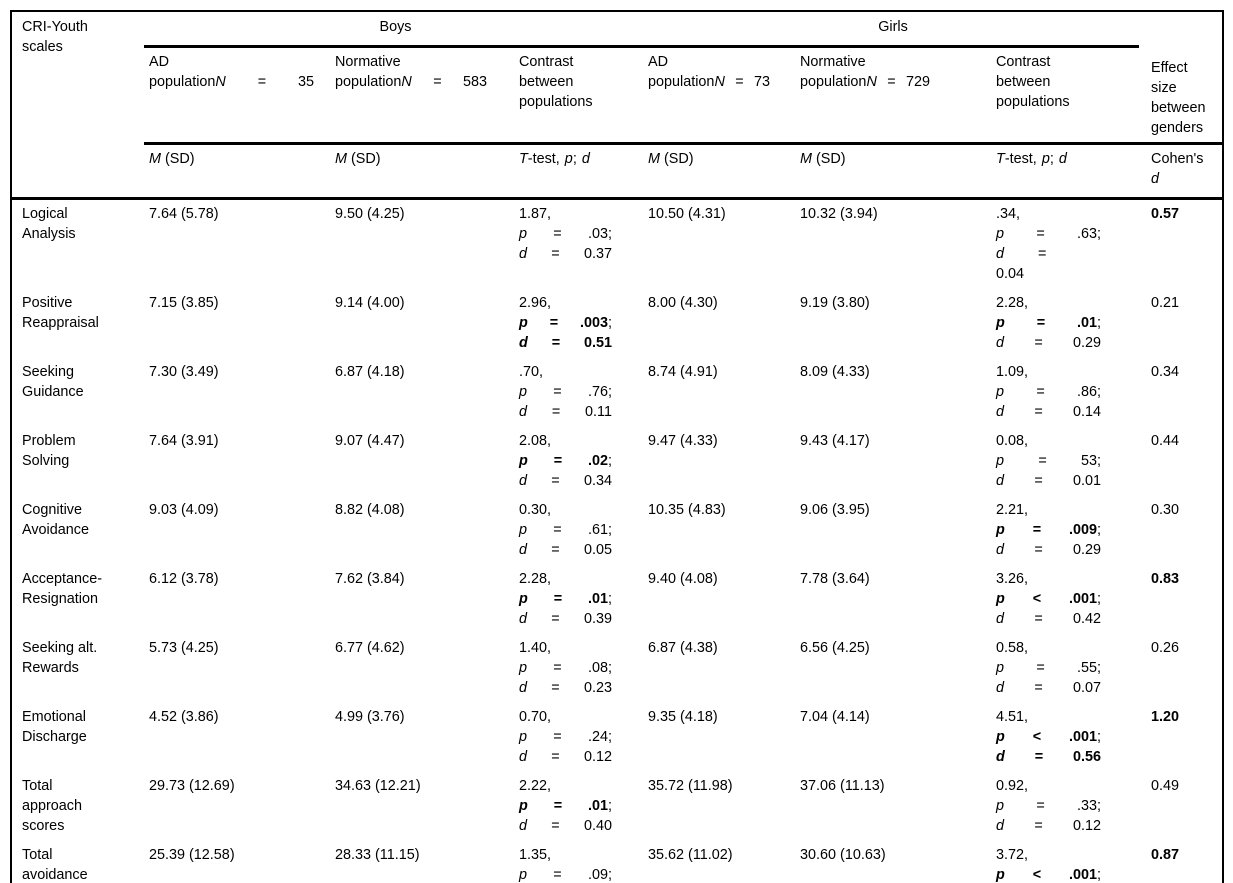 The height and width of the screenshot is (883, 1233). I want to click on girls-norm-msd-header: M (SD), so click(893, 171).